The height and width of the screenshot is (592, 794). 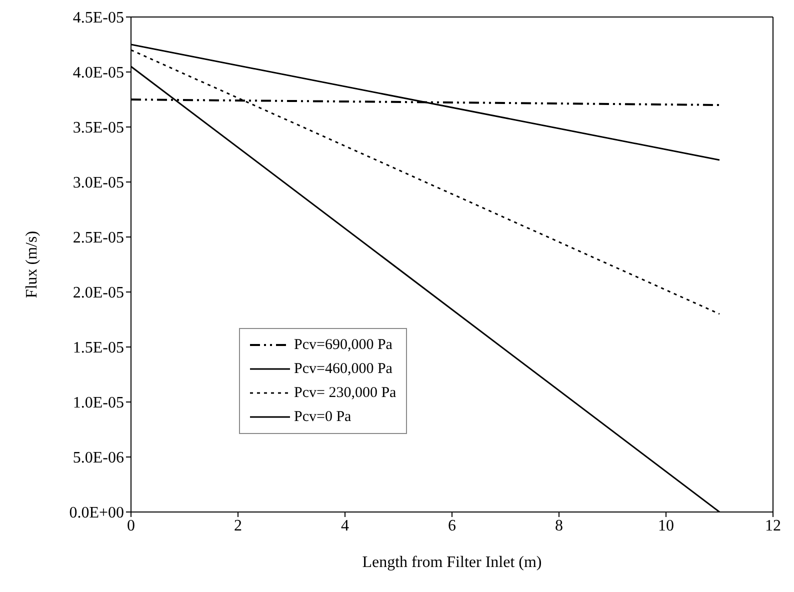 I want to click on x-tick-label: 2, so click(x=238, y=525).